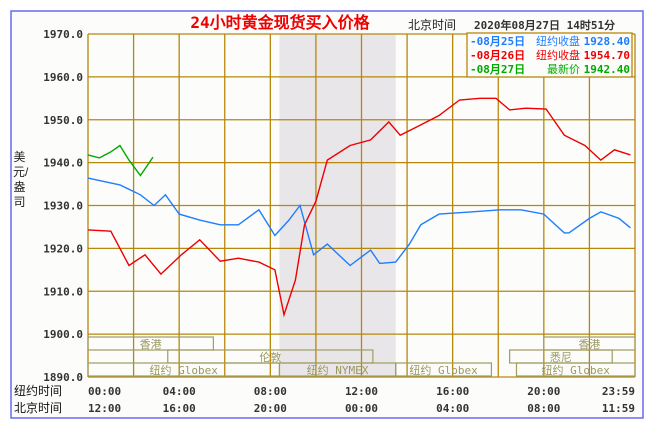 The image size is (657, 429). Describe the element at coordinates (618, 391) in the screenshot. I see `x-tick-label: 23:59` at that location.